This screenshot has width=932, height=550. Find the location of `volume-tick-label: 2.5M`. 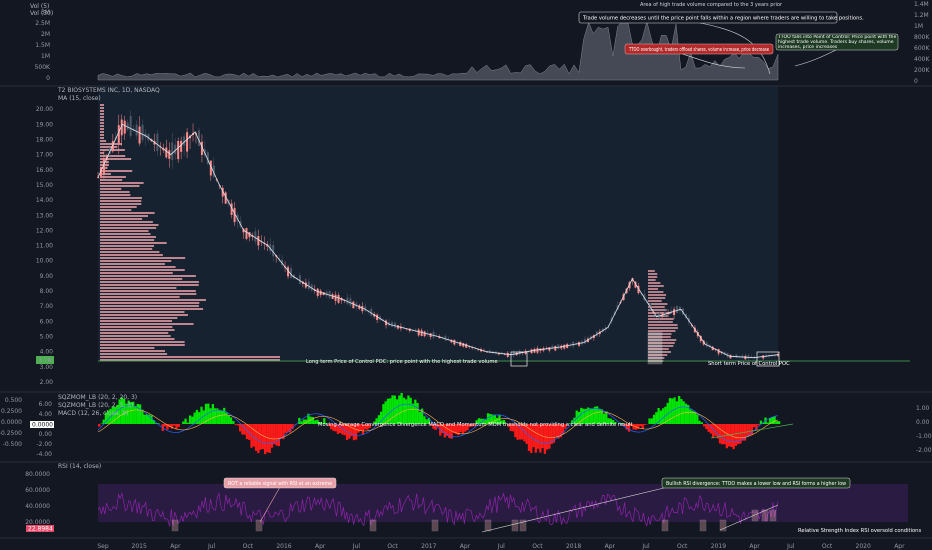

volume-tick-label: 2.5M is located at coordinates (42, 23).